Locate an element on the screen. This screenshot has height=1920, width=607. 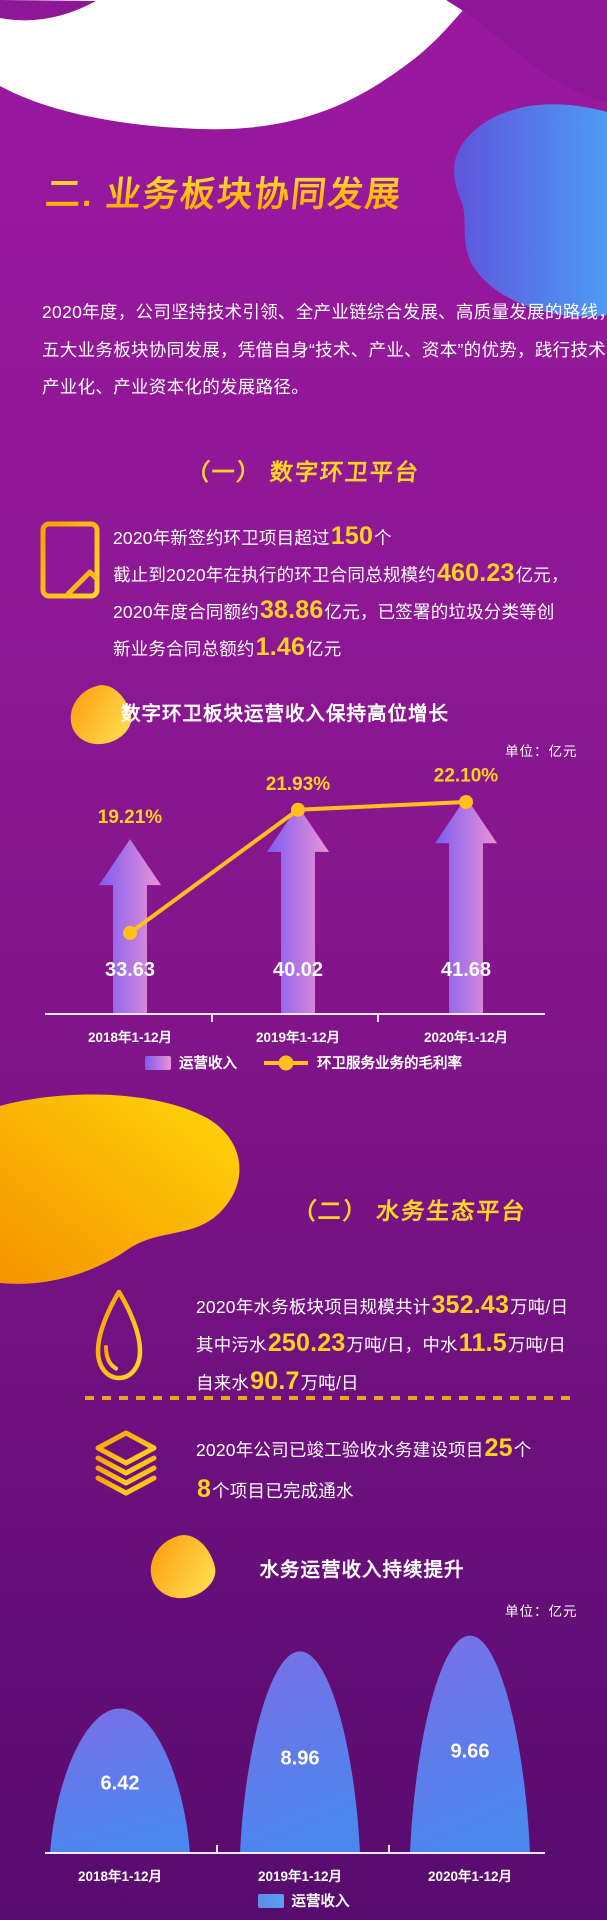
highlight-number: 8 is located at coordinates (204, 1489).